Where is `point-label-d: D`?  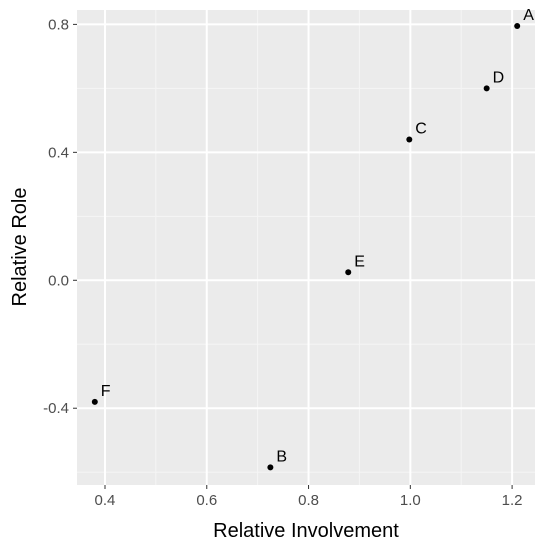 point-label-d: D is located at coordinates (499, 77).